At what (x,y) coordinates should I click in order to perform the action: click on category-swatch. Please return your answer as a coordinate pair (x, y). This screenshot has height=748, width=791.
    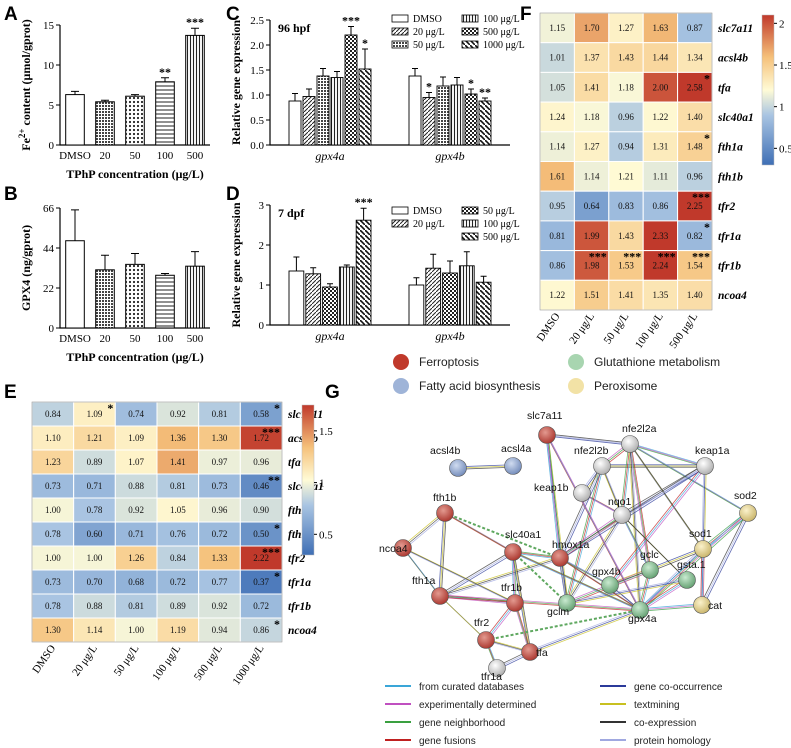
    Looking at the image, I should click on (401, 362).